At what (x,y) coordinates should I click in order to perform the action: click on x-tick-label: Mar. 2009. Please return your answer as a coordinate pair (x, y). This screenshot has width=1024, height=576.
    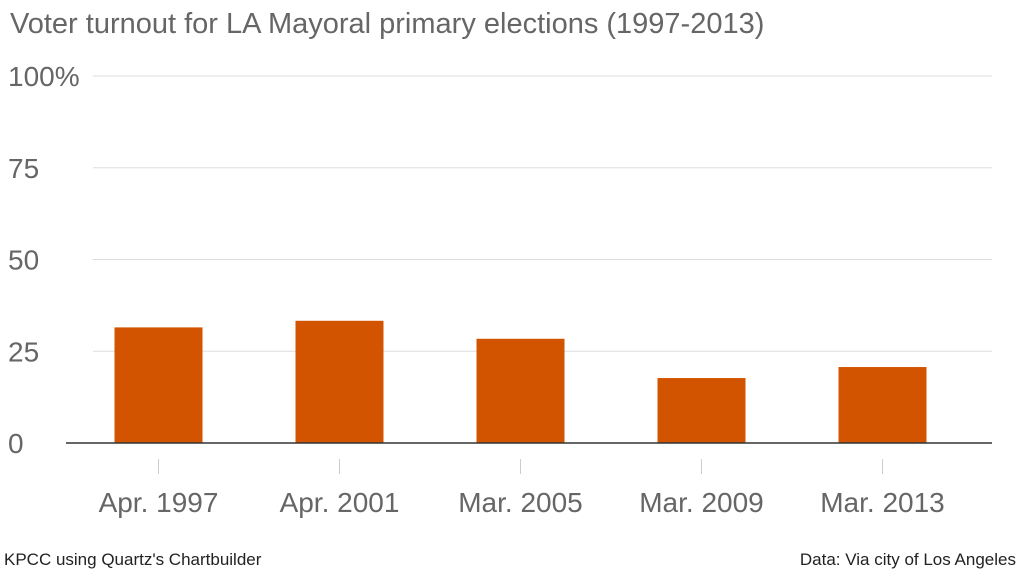
    Looking at the image, I should click on (701, 502).